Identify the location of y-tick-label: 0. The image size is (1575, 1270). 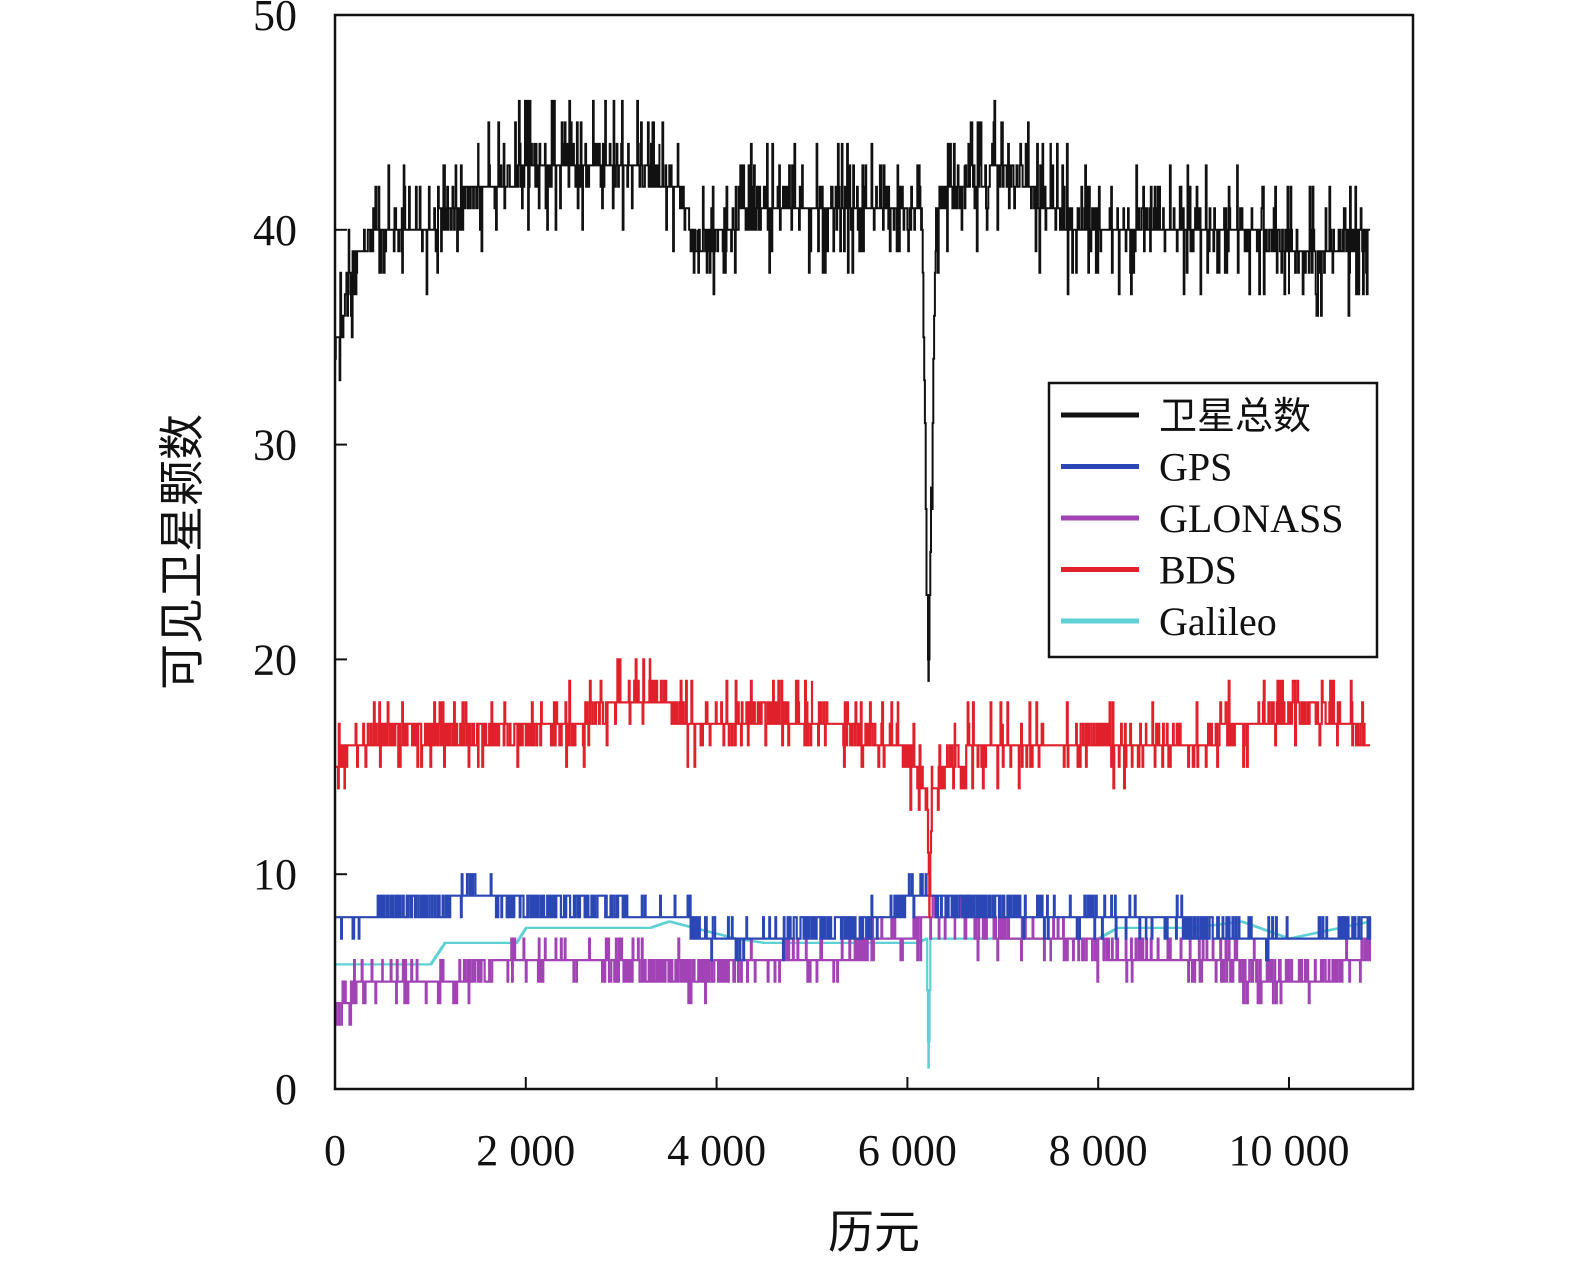
(286, 1089).